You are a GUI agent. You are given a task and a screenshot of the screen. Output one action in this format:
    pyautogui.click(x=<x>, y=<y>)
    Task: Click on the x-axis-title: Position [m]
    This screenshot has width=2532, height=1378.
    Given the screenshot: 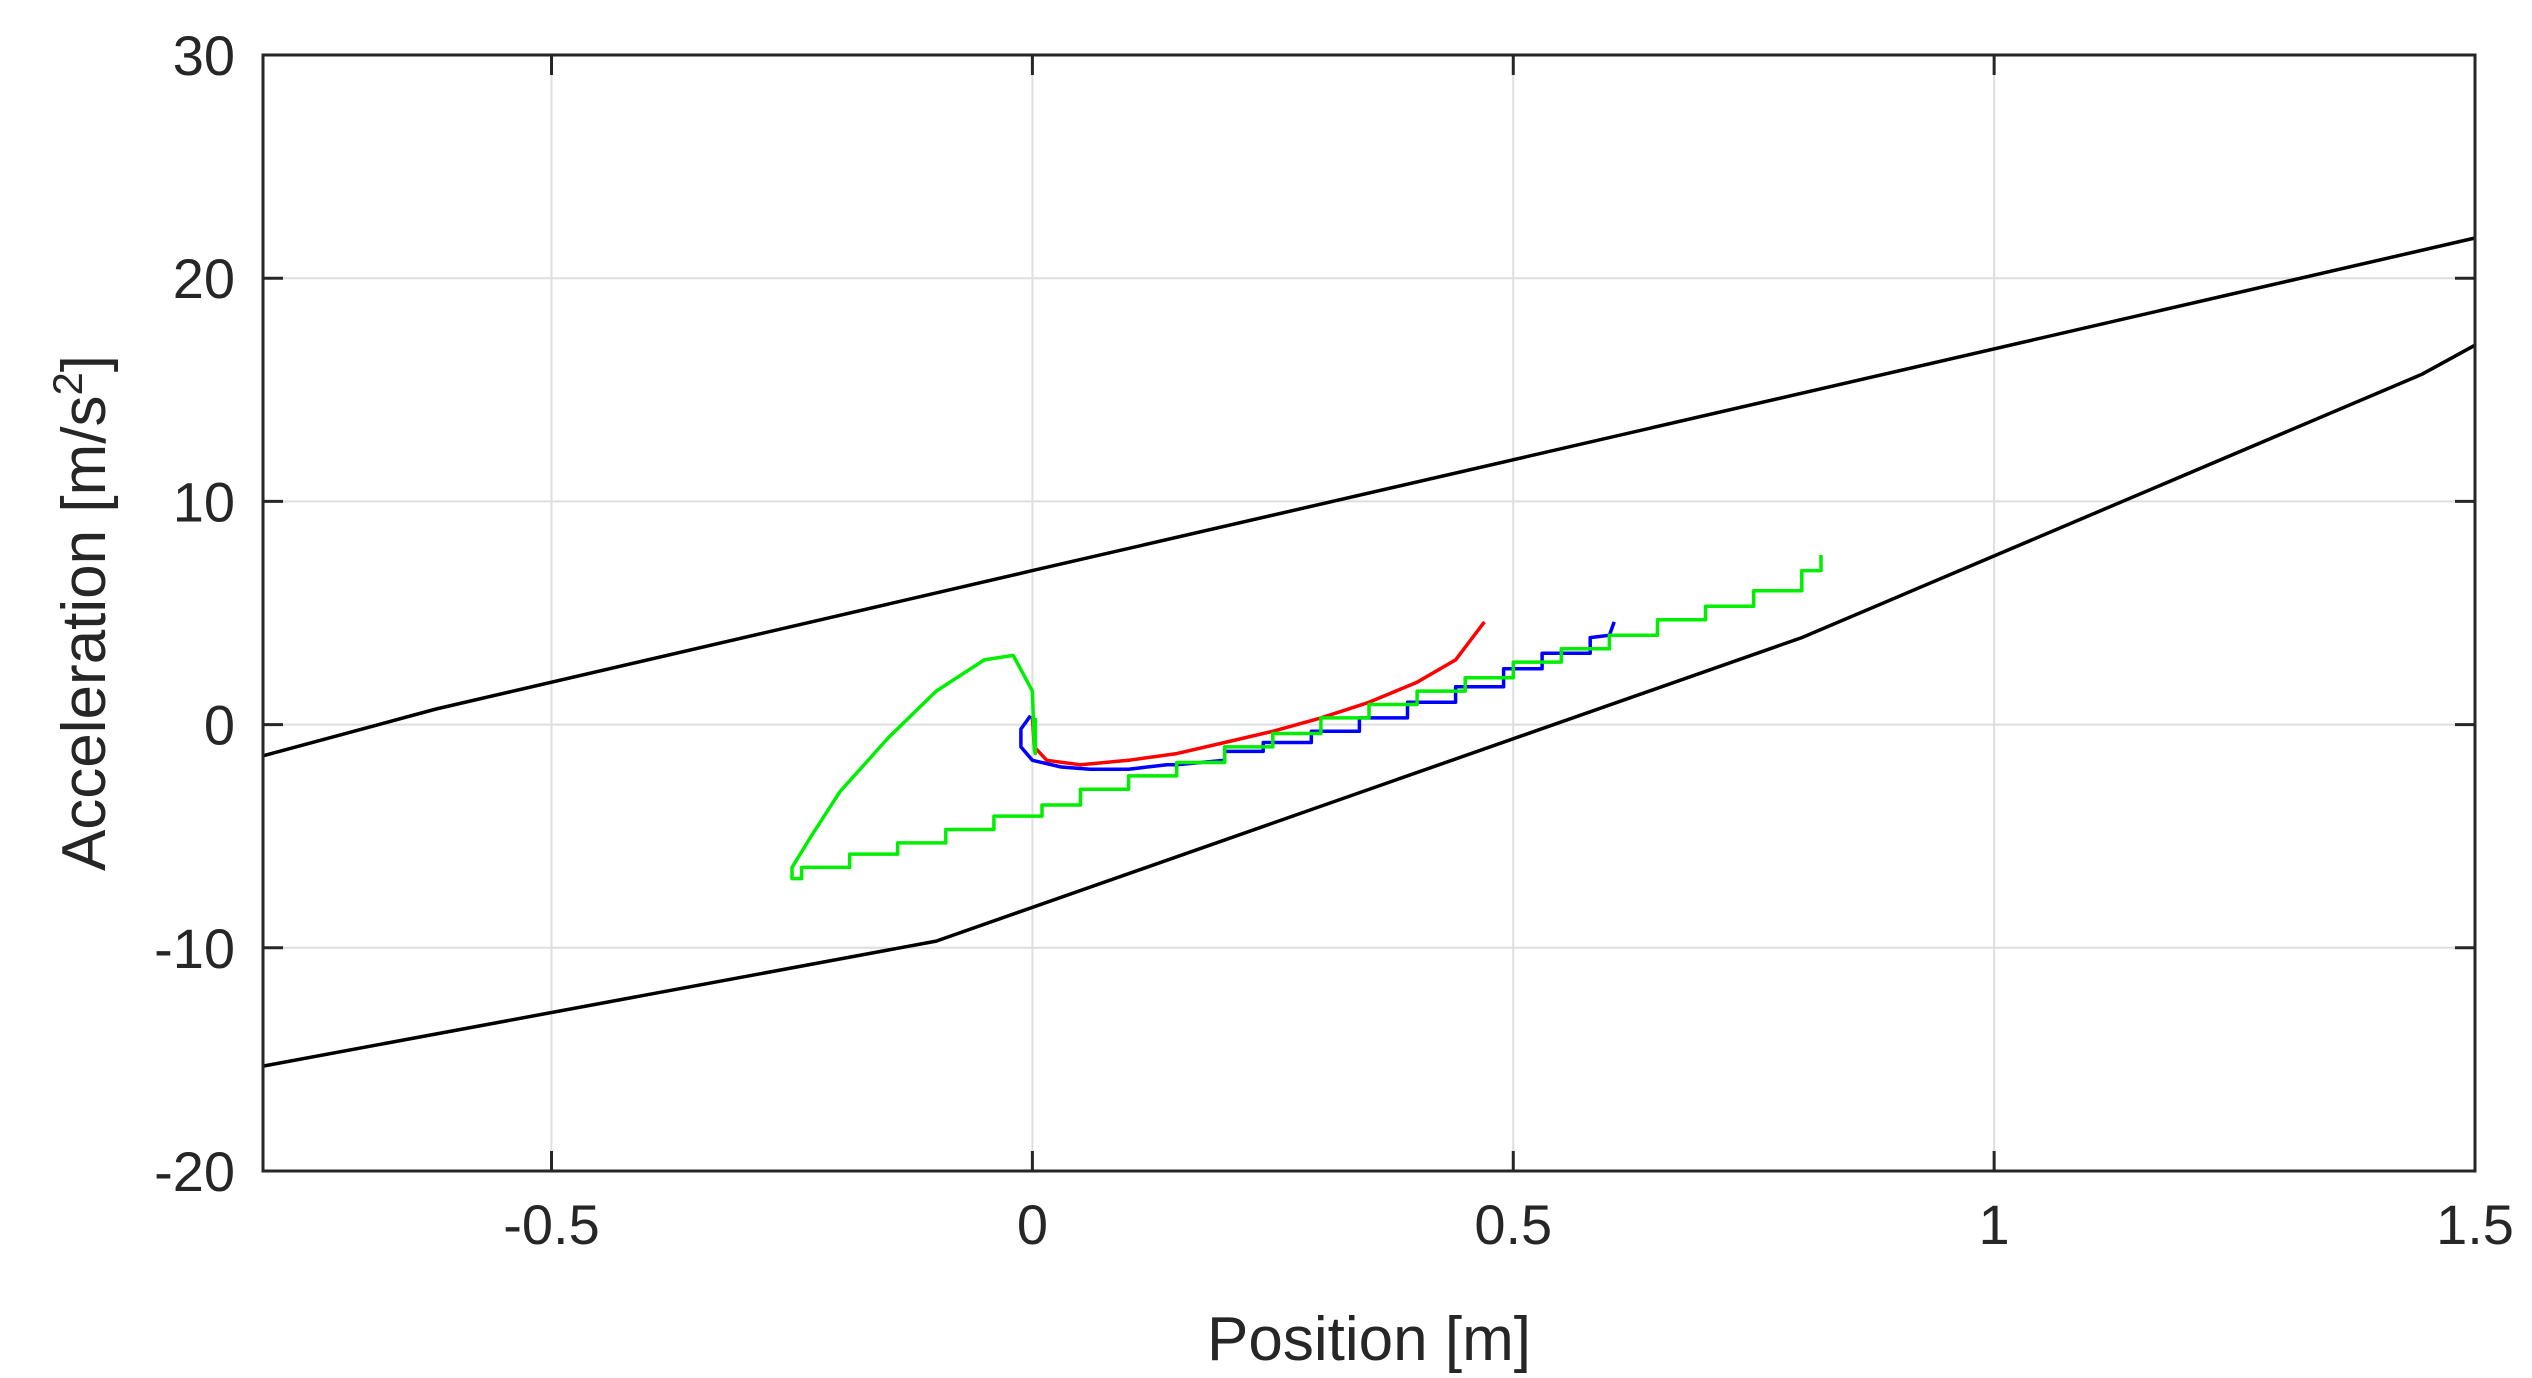 What is the action you would take?
    pyautogui.click(x=1369, y=1339)
    